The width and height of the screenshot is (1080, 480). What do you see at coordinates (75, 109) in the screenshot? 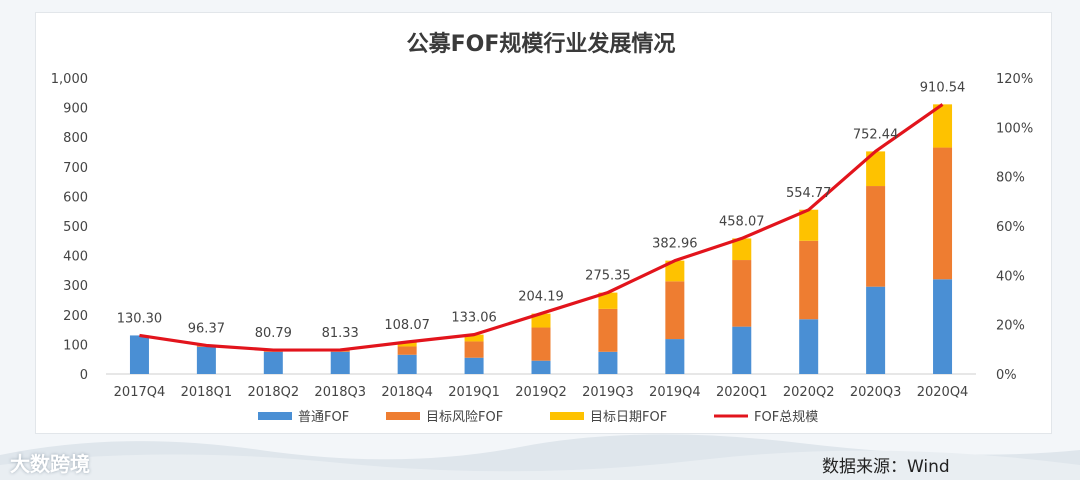
I see `y-tick-label: 900` at bounding box center [75, 109].